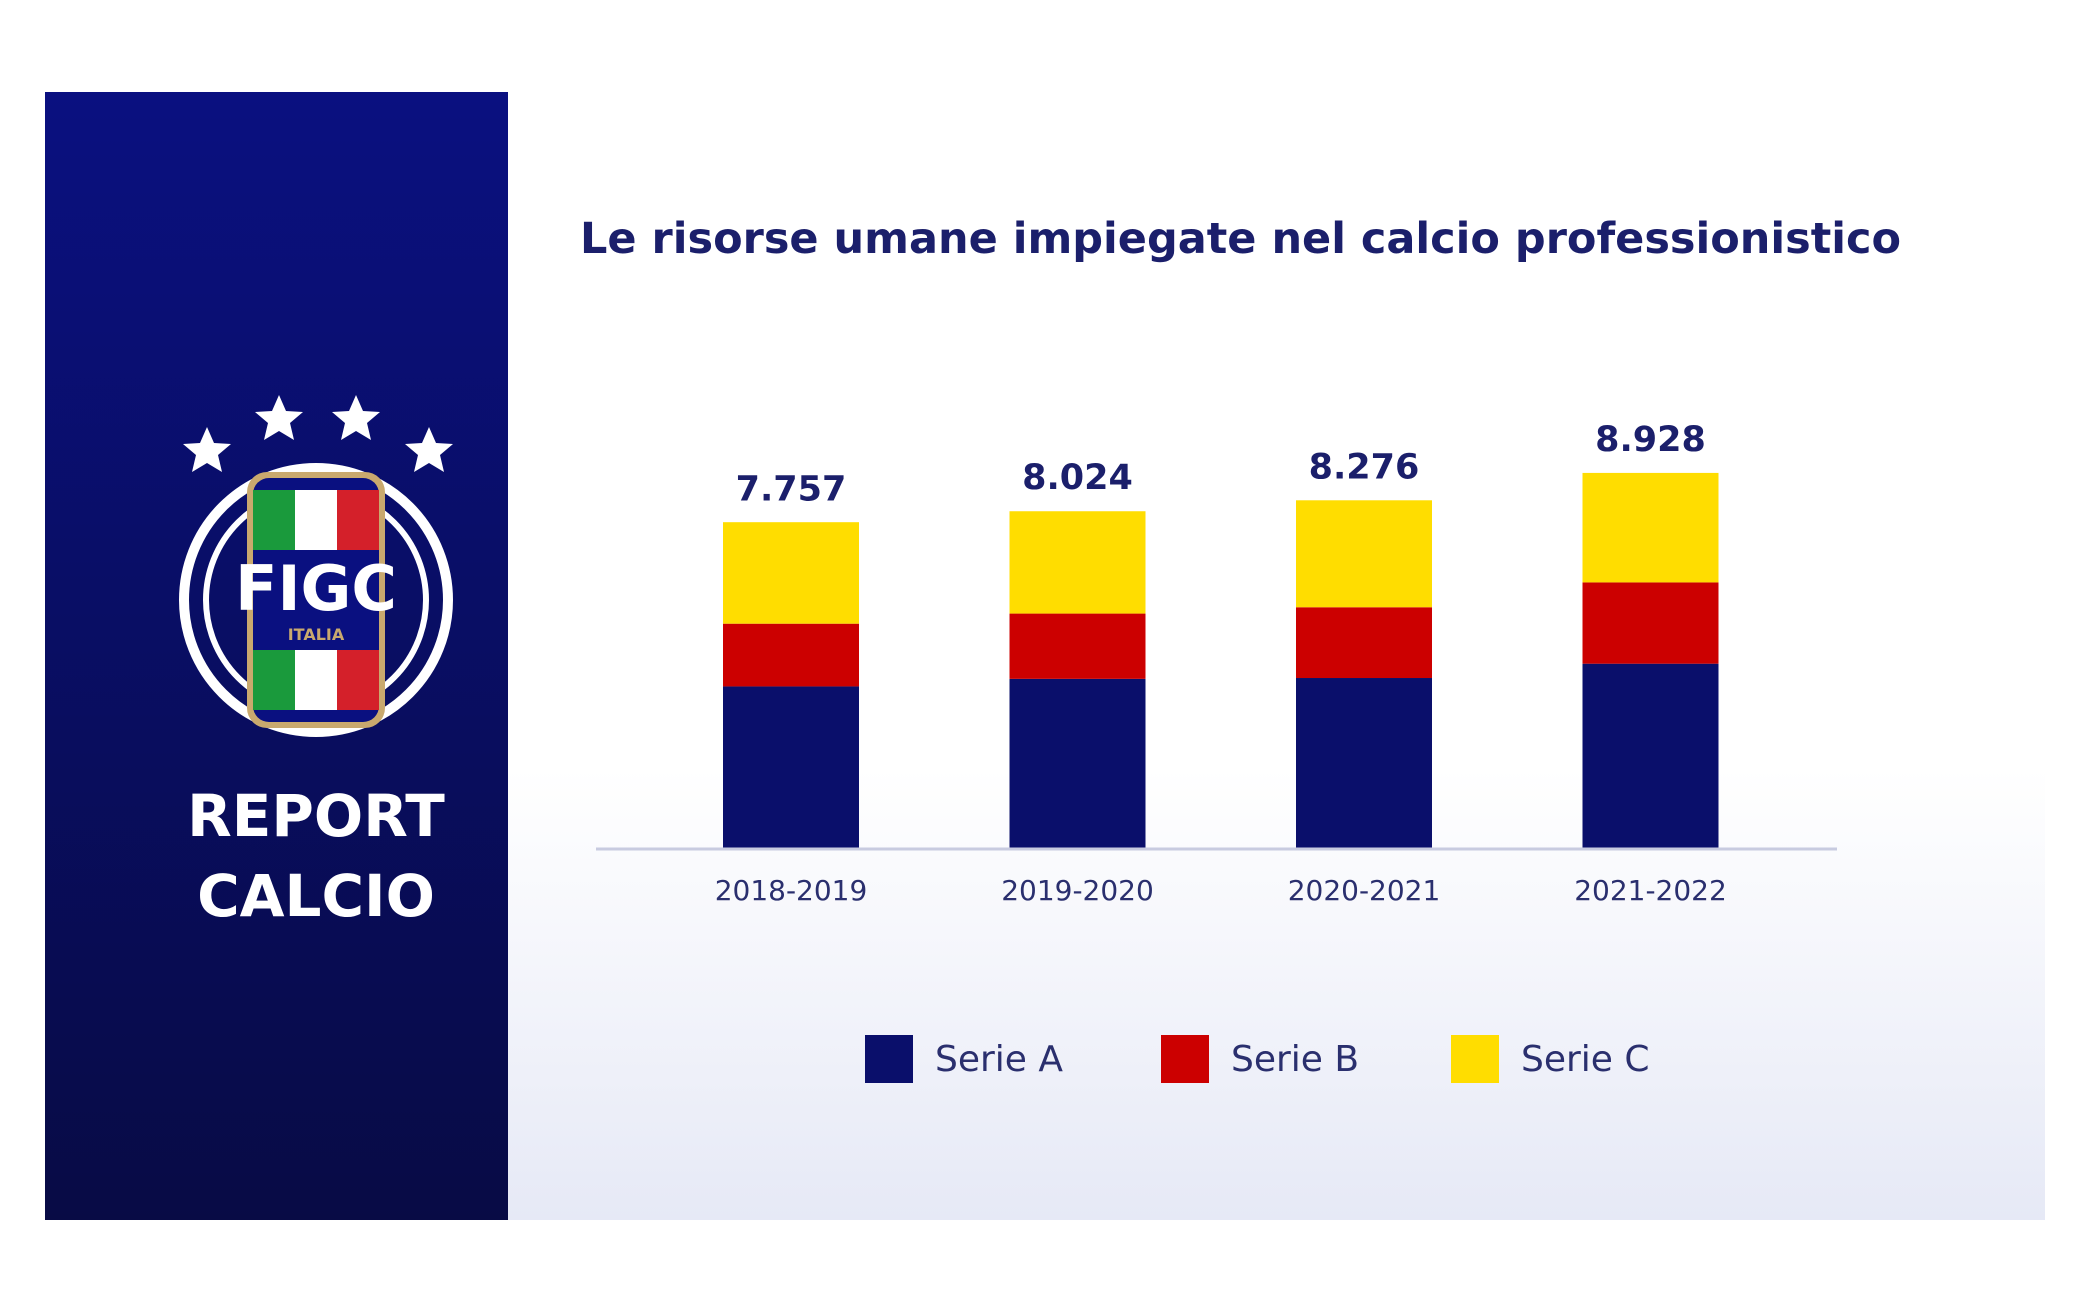  What do you see at coordinates (1650, 890) in the screenshot?
I see `x-tick-label: 2021-2022` at bounding box center [1650, 890].